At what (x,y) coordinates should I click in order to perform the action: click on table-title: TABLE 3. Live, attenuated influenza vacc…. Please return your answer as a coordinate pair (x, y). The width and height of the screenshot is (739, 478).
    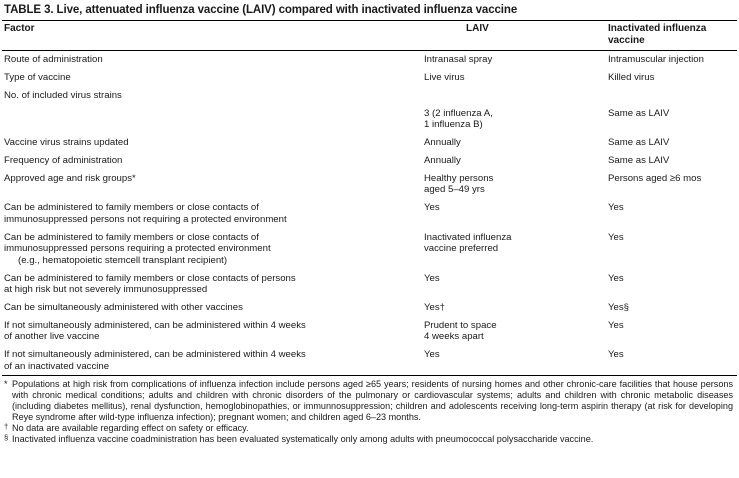
    Looking at the image, I should click on (261, 10).